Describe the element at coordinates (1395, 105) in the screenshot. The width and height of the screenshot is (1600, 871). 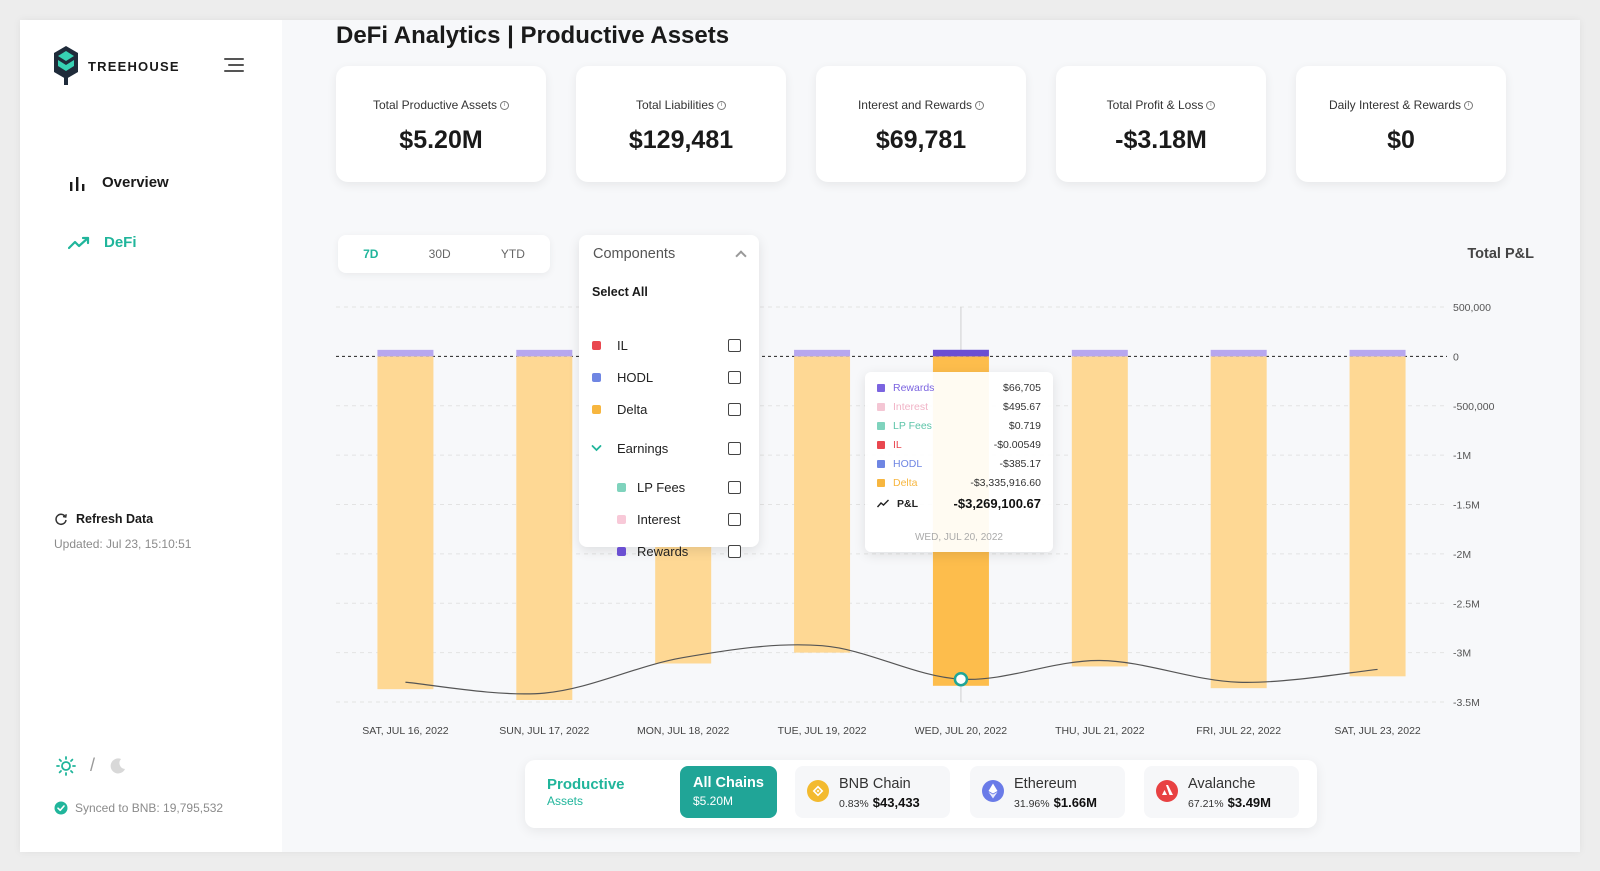
I see `card-label: Daily Interest & Rewards` at that location.